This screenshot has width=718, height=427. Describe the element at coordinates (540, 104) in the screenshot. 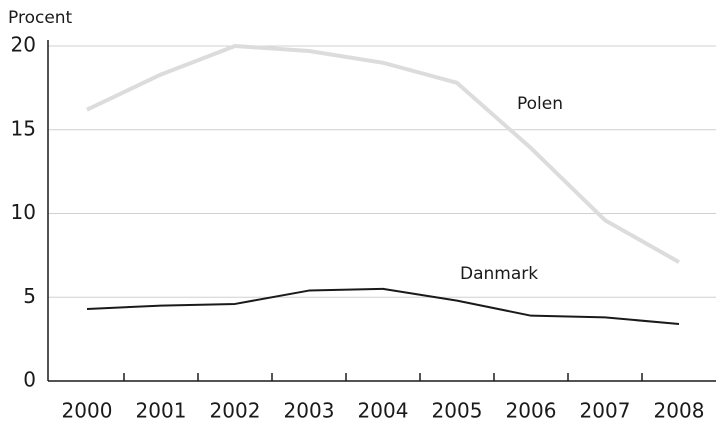

I see `series-label: Polen` at that location.